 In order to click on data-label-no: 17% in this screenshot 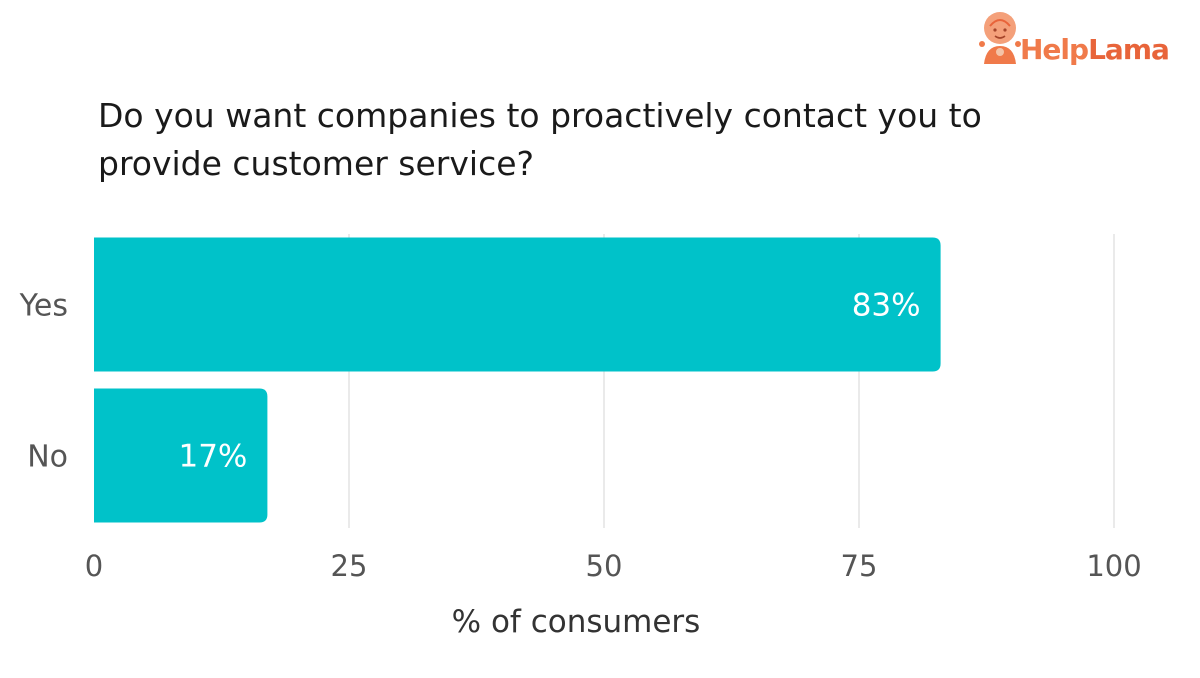, I will do `click(212, 457)`.